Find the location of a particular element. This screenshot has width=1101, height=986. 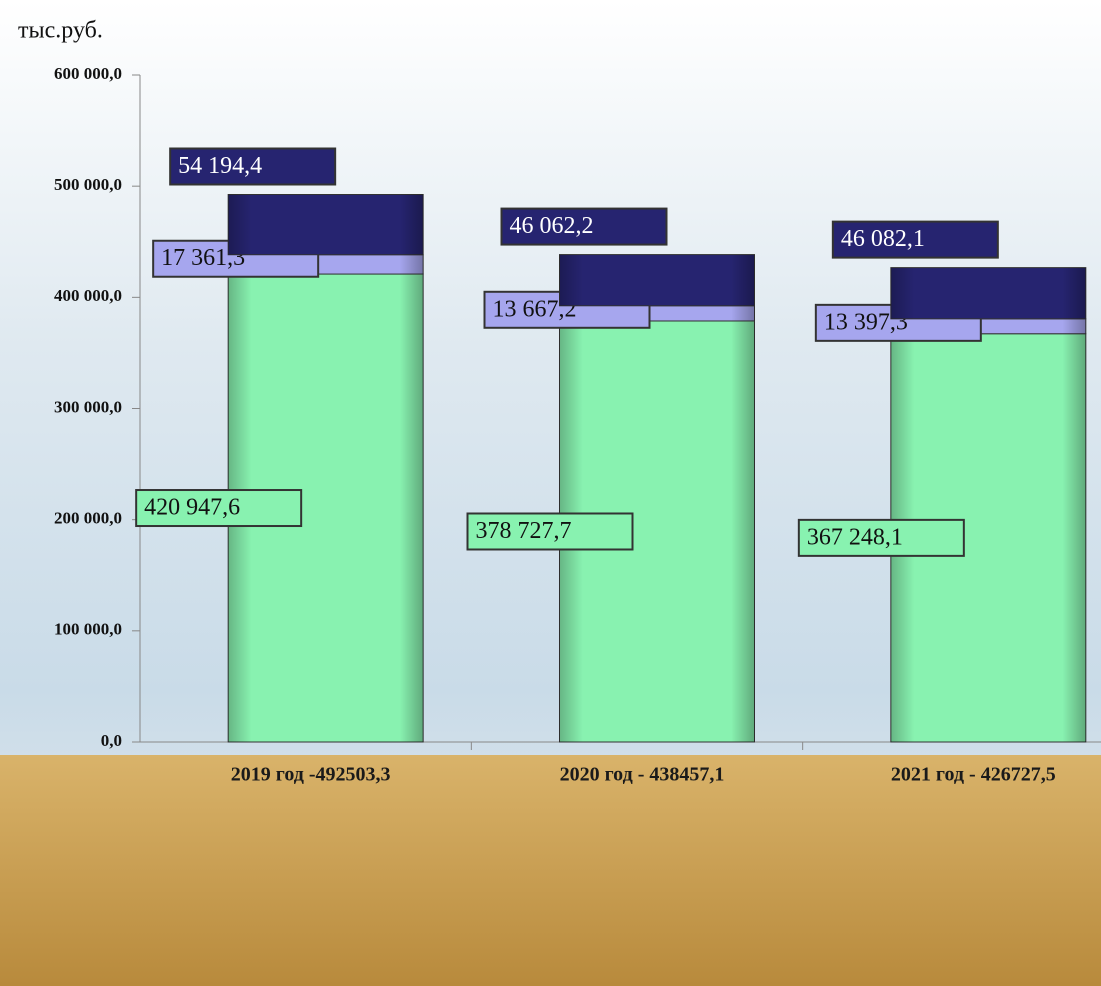

value-label: 367 248,1 is located at coordinates (855, 537).